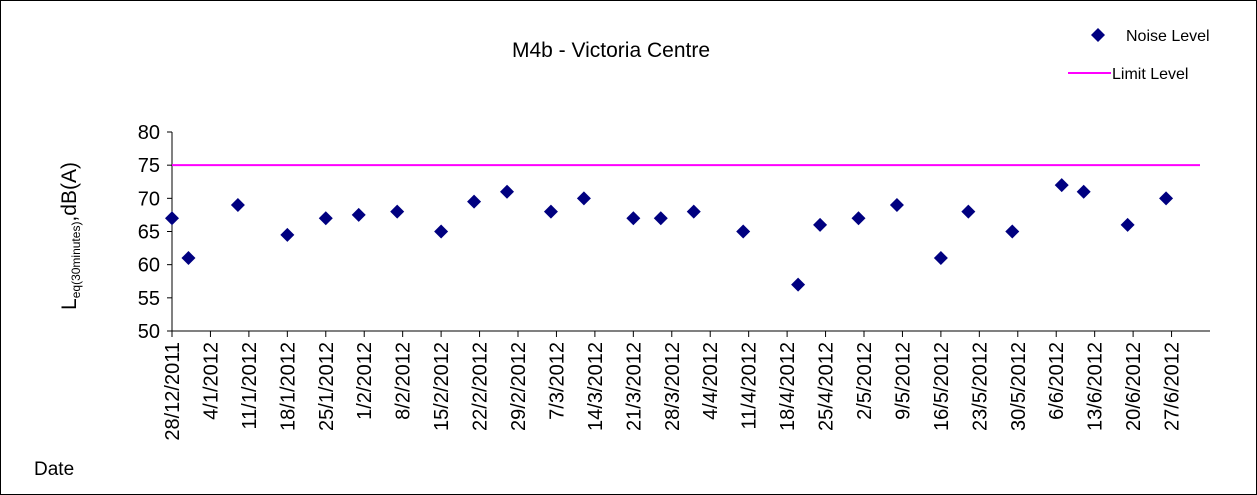  Describe the element at coordinates (288, 386) in the screenshot. I see `x-tick-label: 18/1/2012` at that location.